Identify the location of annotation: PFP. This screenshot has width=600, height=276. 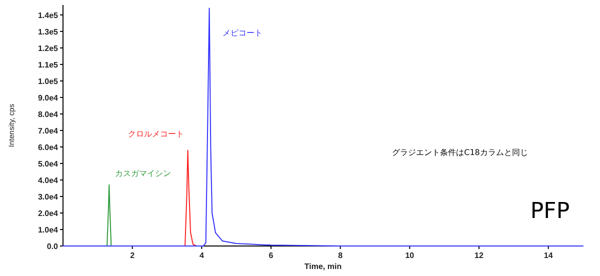
(550, 211).